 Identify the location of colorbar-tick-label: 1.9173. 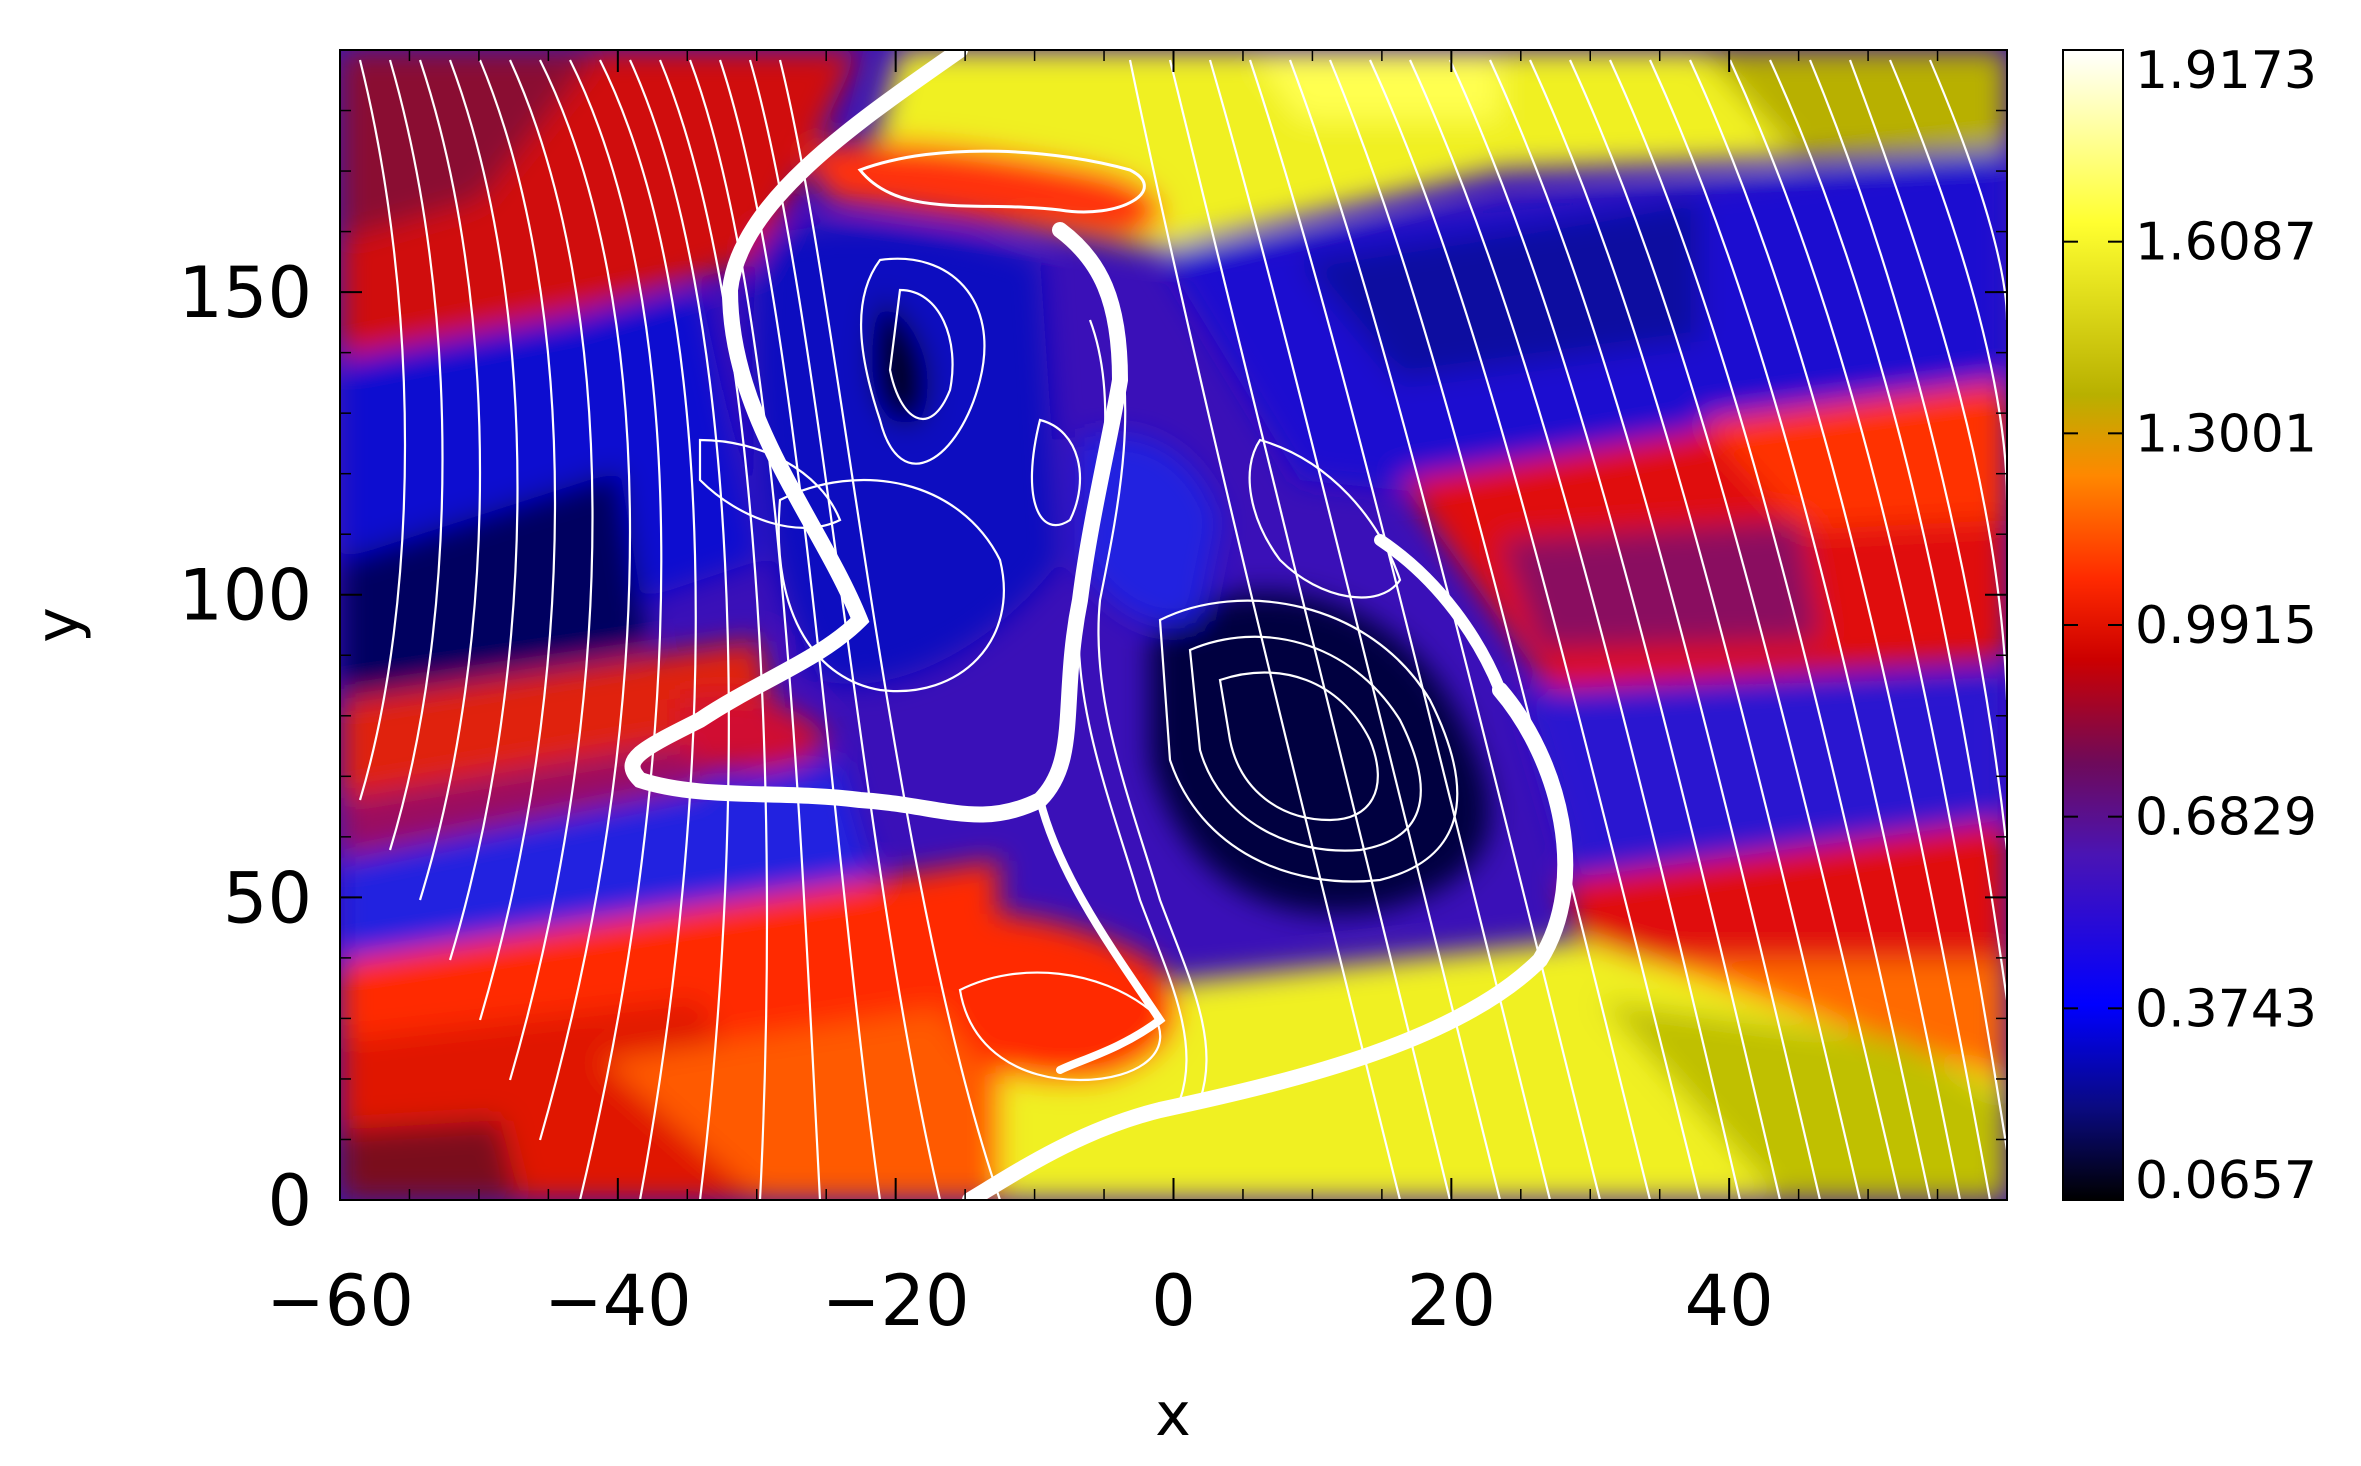
(2226, 71).